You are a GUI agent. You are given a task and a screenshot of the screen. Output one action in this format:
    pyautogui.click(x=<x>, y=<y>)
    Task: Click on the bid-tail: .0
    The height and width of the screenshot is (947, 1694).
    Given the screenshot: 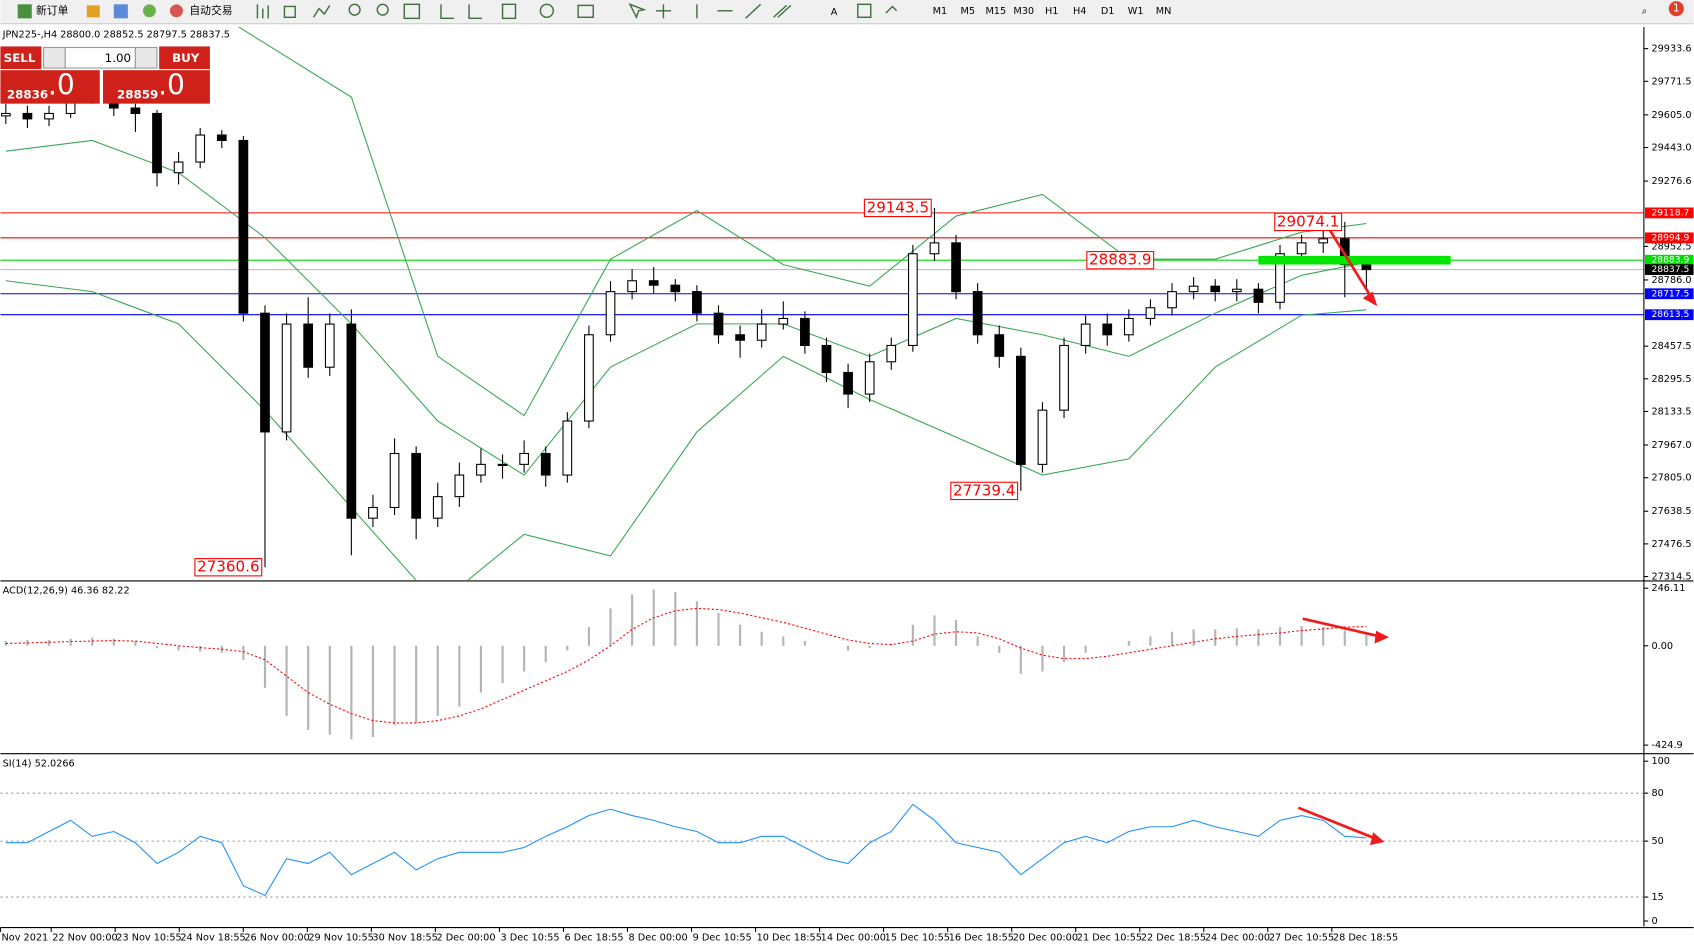 What is the action you would take?
    pyautogui.click(x=61, y=84)
    